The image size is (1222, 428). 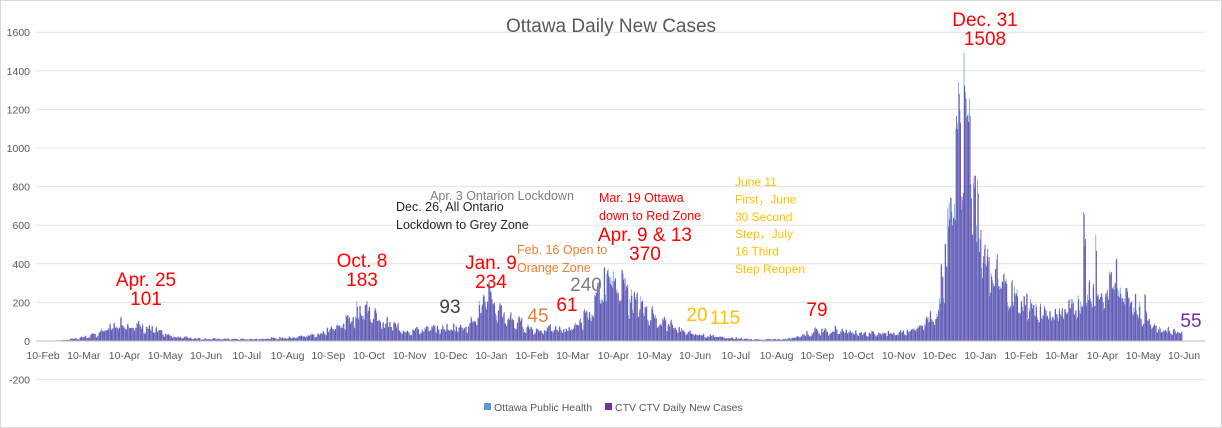 What do you see at coordinates (611, 26) in the screenshot?
I see `chart-title: Ottawa Daily New Cases` at bounding box center [611, 26].